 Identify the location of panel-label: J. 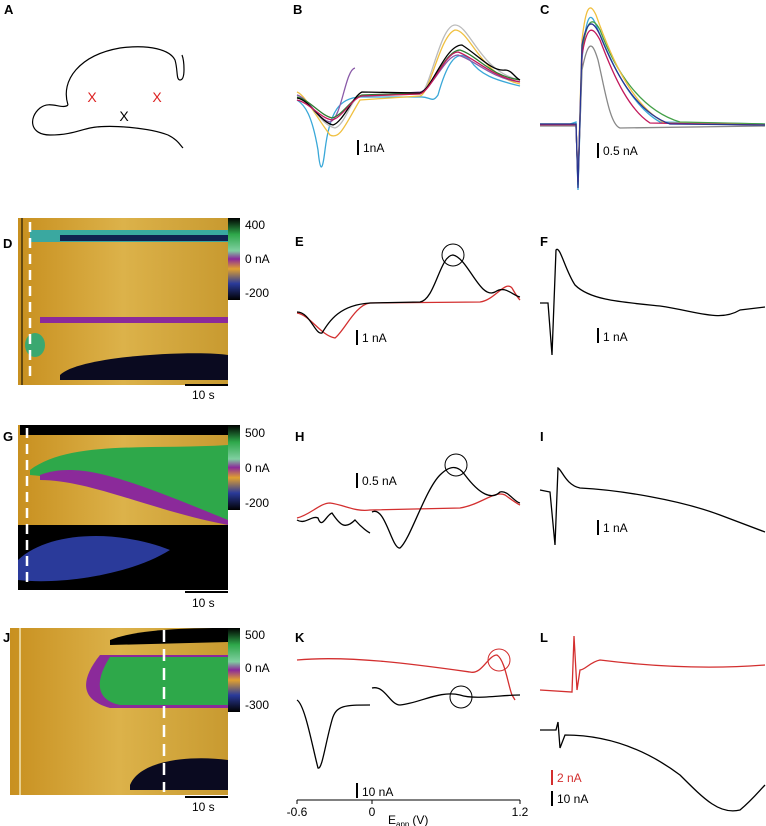
(6, 637).